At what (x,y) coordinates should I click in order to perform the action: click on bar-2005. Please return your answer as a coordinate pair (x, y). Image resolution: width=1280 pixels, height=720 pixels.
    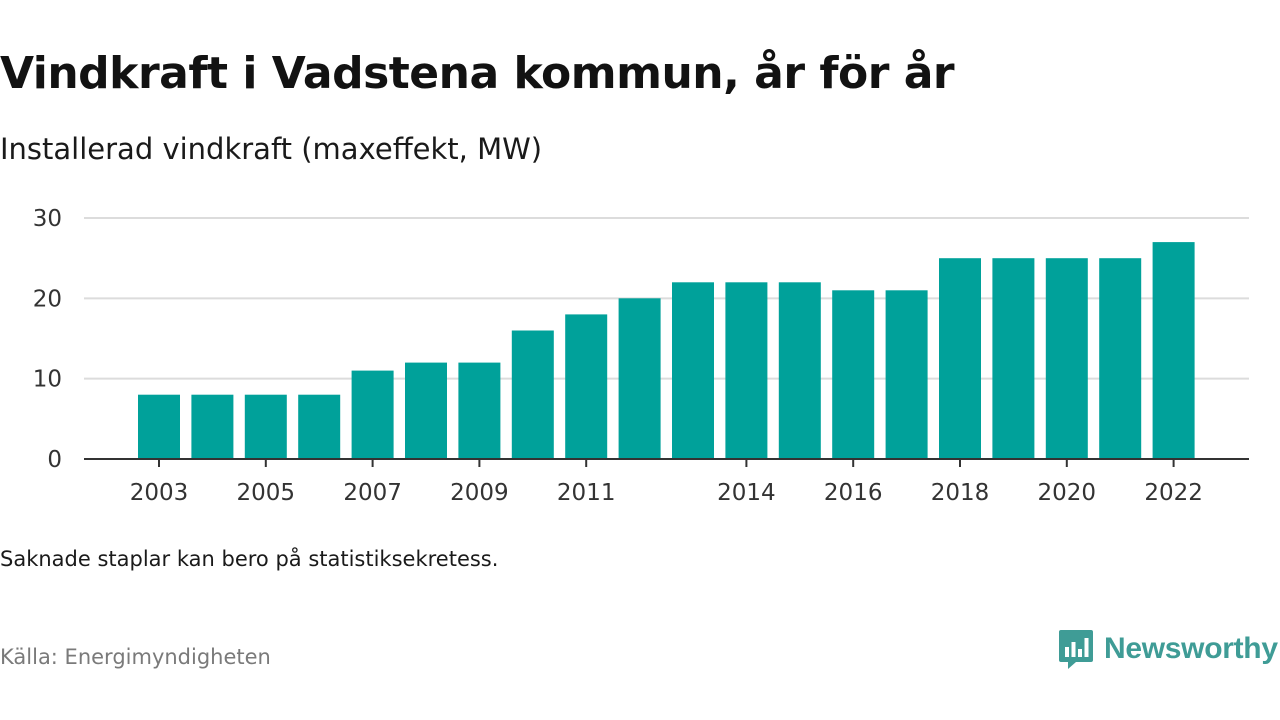
    Looking at the image, I should click on (265, 426).